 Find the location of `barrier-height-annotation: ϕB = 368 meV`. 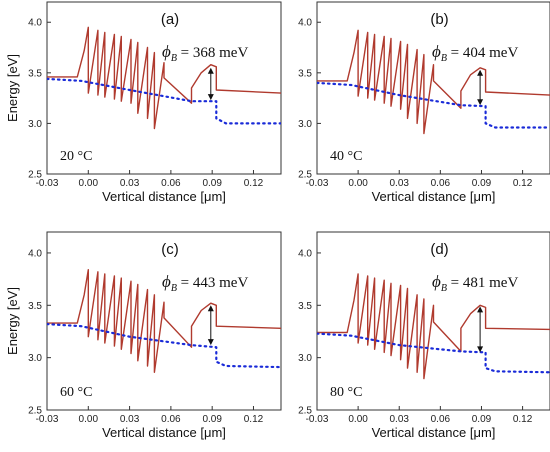

barrier-height-annotation: ϕB = 368 meV is located at coordinates (205, 53).